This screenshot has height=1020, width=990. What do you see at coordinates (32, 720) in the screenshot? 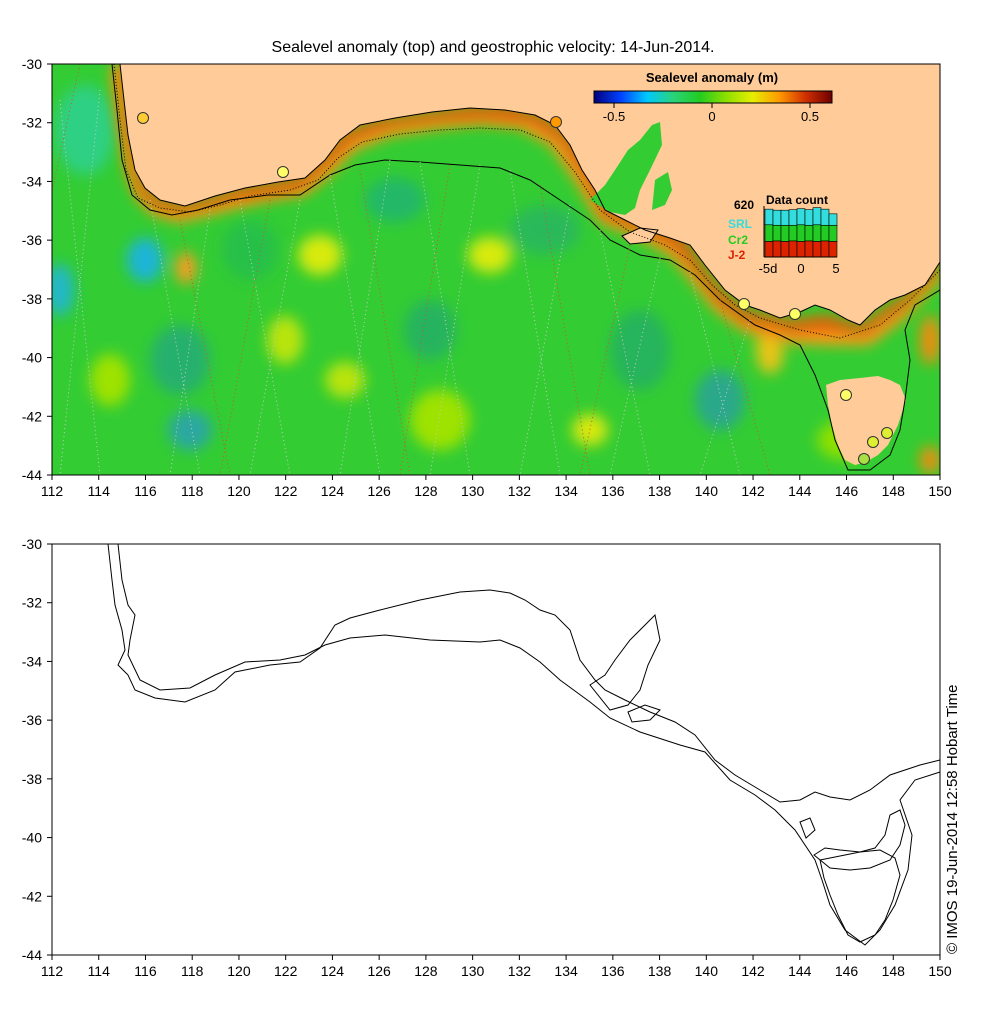
I see `y-tick-label: -36` at bounding box center [32, 720].